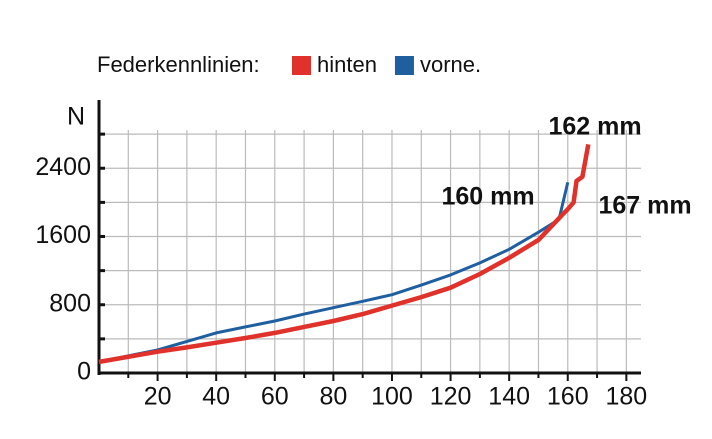 The width and height of the screenshot is (712, 439). I want to click on x-tick-label: 40, so click(216, 397).